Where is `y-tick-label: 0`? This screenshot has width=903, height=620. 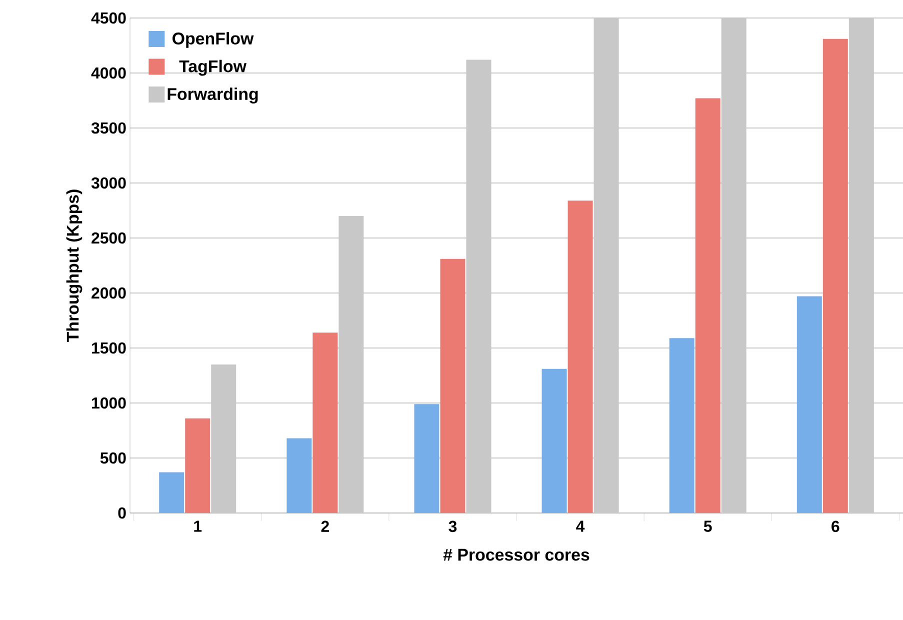
y-tick-label: 0 is located at coordinates (122, 513).